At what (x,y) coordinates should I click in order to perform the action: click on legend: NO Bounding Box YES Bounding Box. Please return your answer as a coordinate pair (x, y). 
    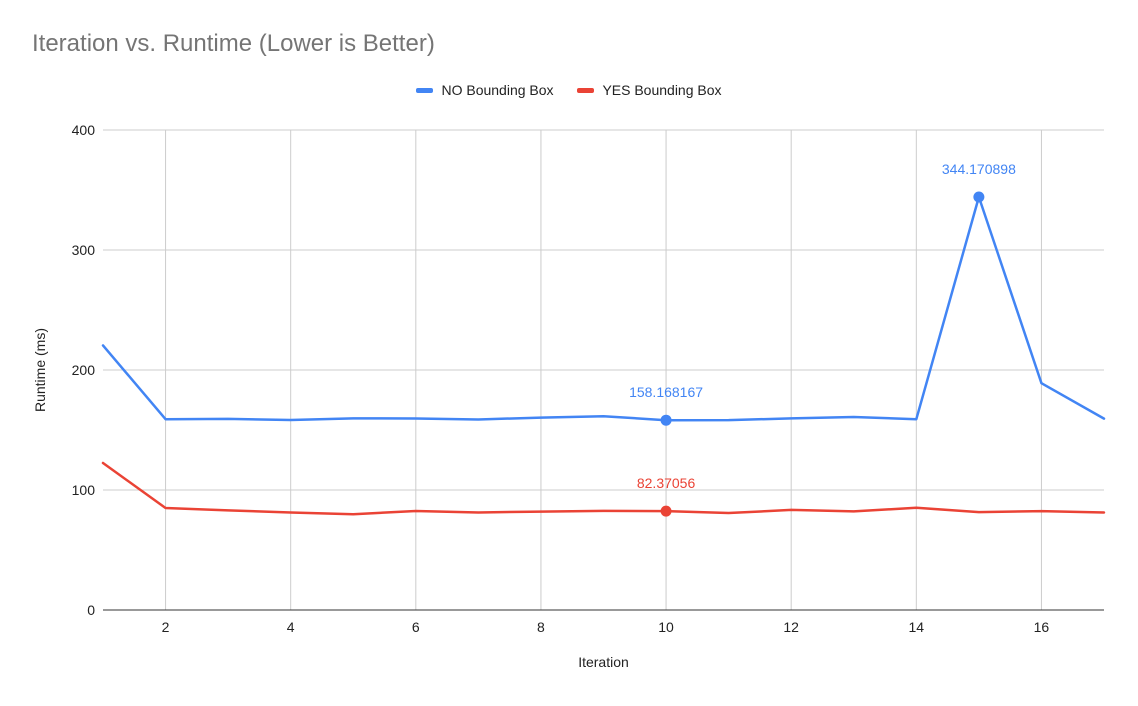
    Looking at the image, I should click on (569, 90).